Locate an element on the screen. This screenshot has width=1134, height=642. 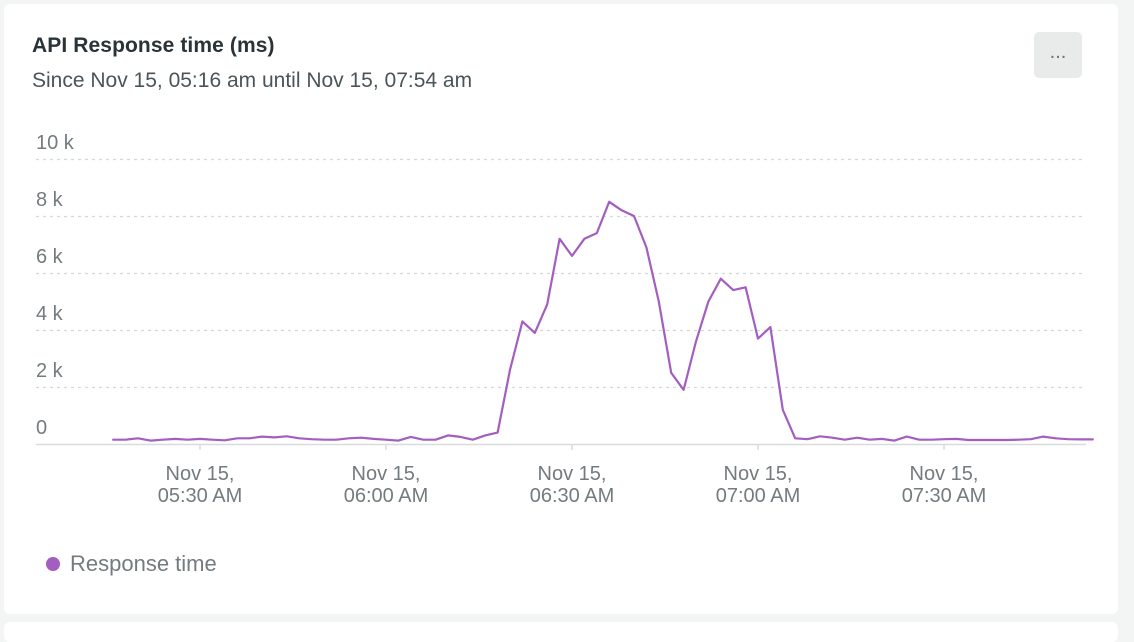
y-tick-label: 4 k is located at coordinates (50, 314).